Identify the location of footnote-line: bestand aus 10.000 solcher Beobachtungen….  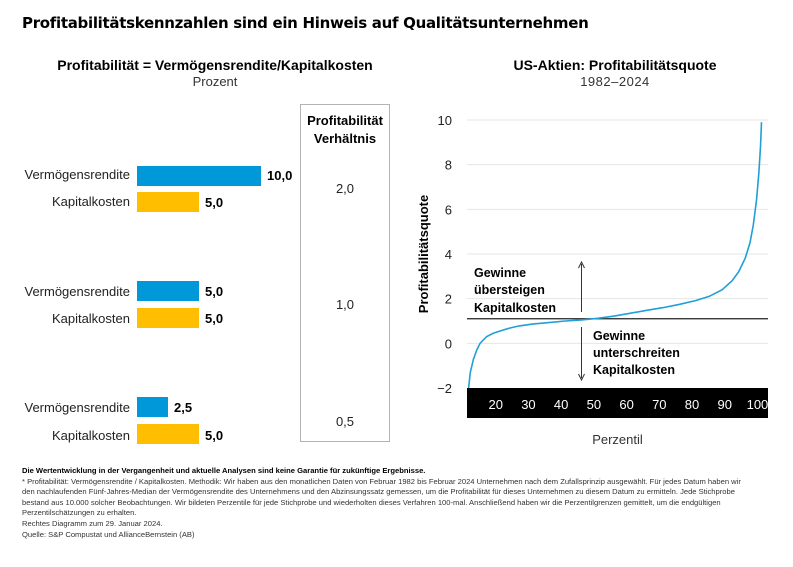
(371, 502).